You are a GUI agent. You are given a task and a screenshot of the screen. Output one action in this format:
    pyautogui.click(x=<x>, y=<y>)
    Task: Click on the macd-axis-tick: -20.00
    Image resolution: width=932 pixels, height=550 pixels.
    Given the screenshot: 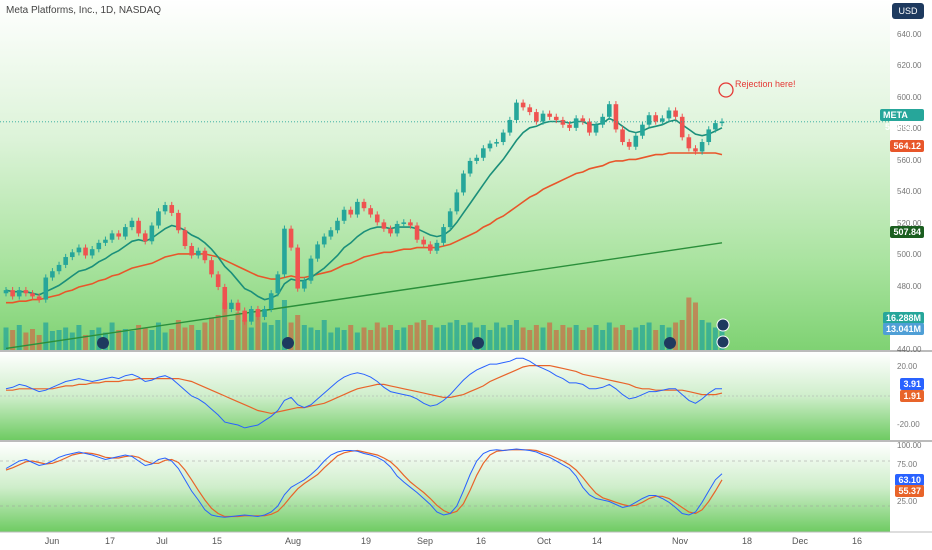 What is the action you would take?
    pyautogui.click(x=908, y=424)
    